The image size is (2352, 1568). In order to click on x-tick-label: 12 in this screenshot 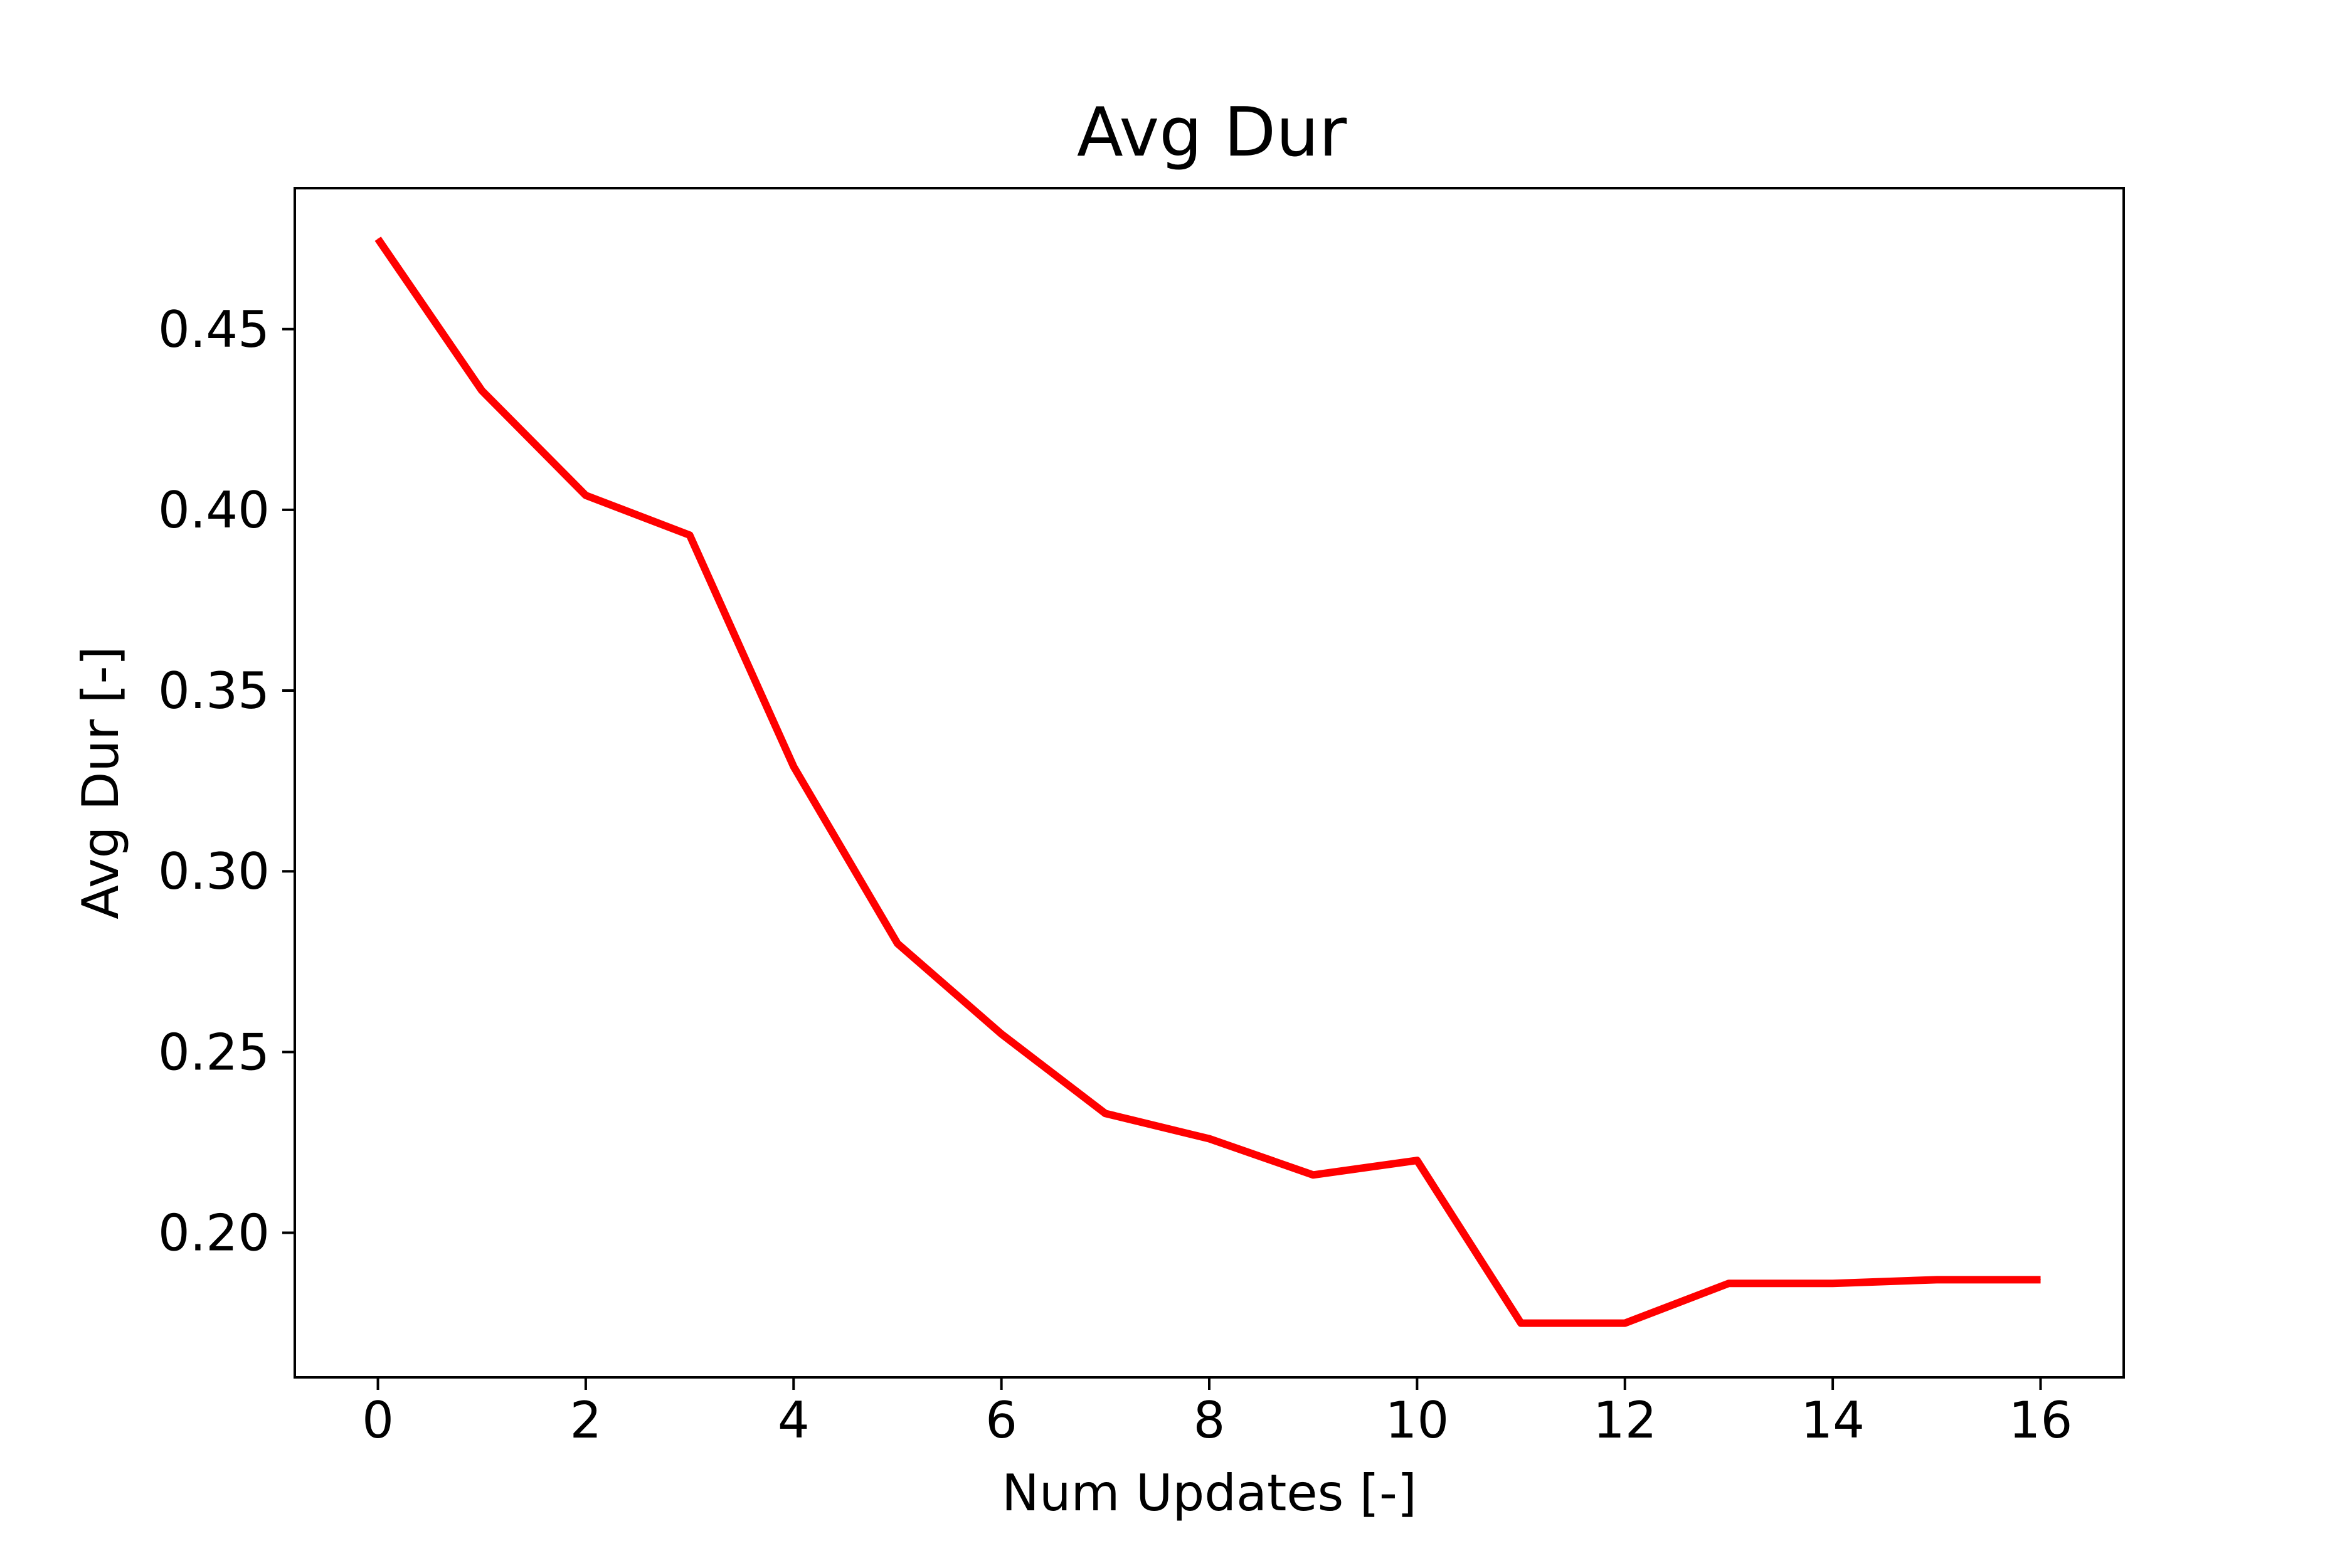, I will do `click(1625, 1420)`.